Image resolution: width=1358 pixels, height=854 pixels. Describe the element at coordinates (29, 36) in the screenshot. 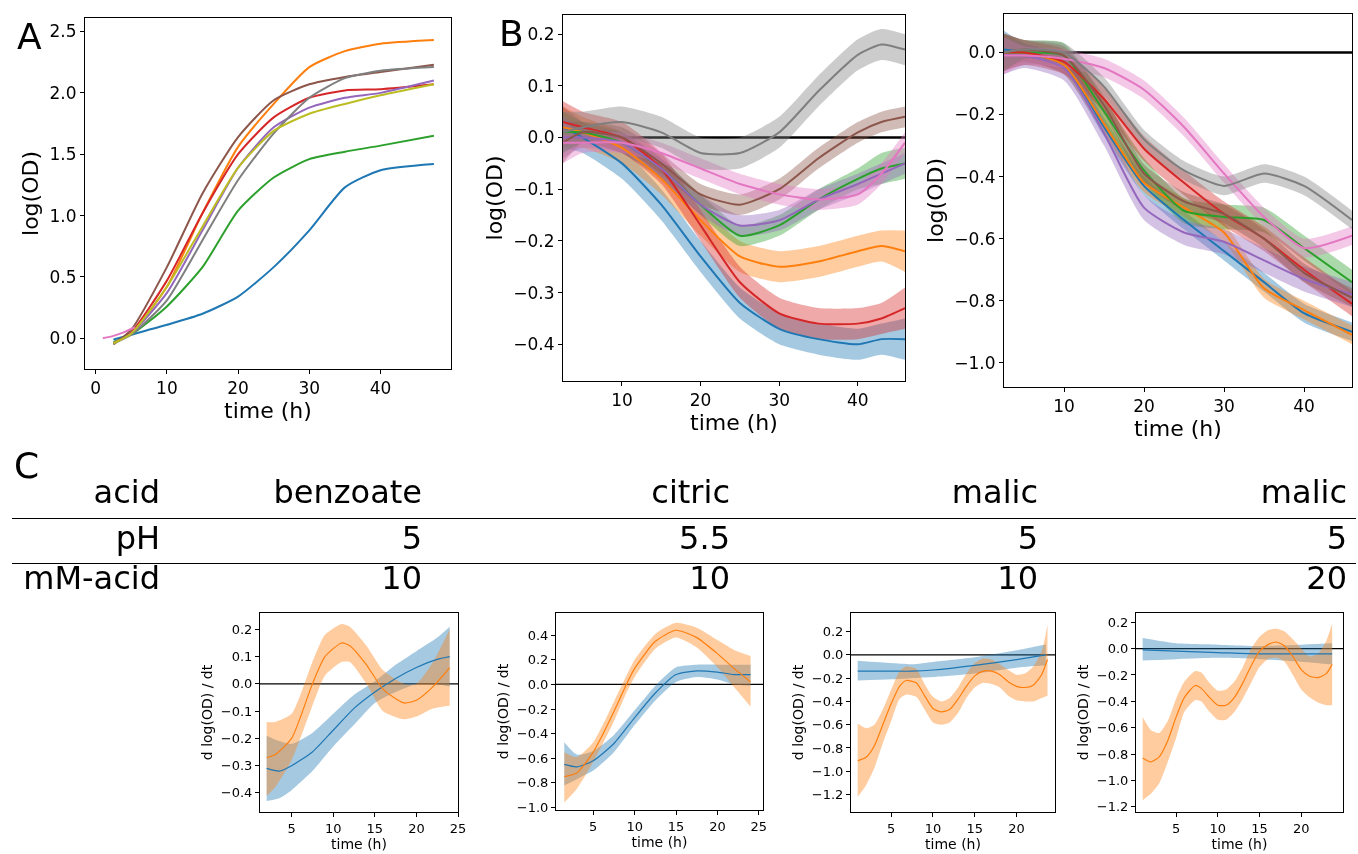

I see `text: A` at that location.